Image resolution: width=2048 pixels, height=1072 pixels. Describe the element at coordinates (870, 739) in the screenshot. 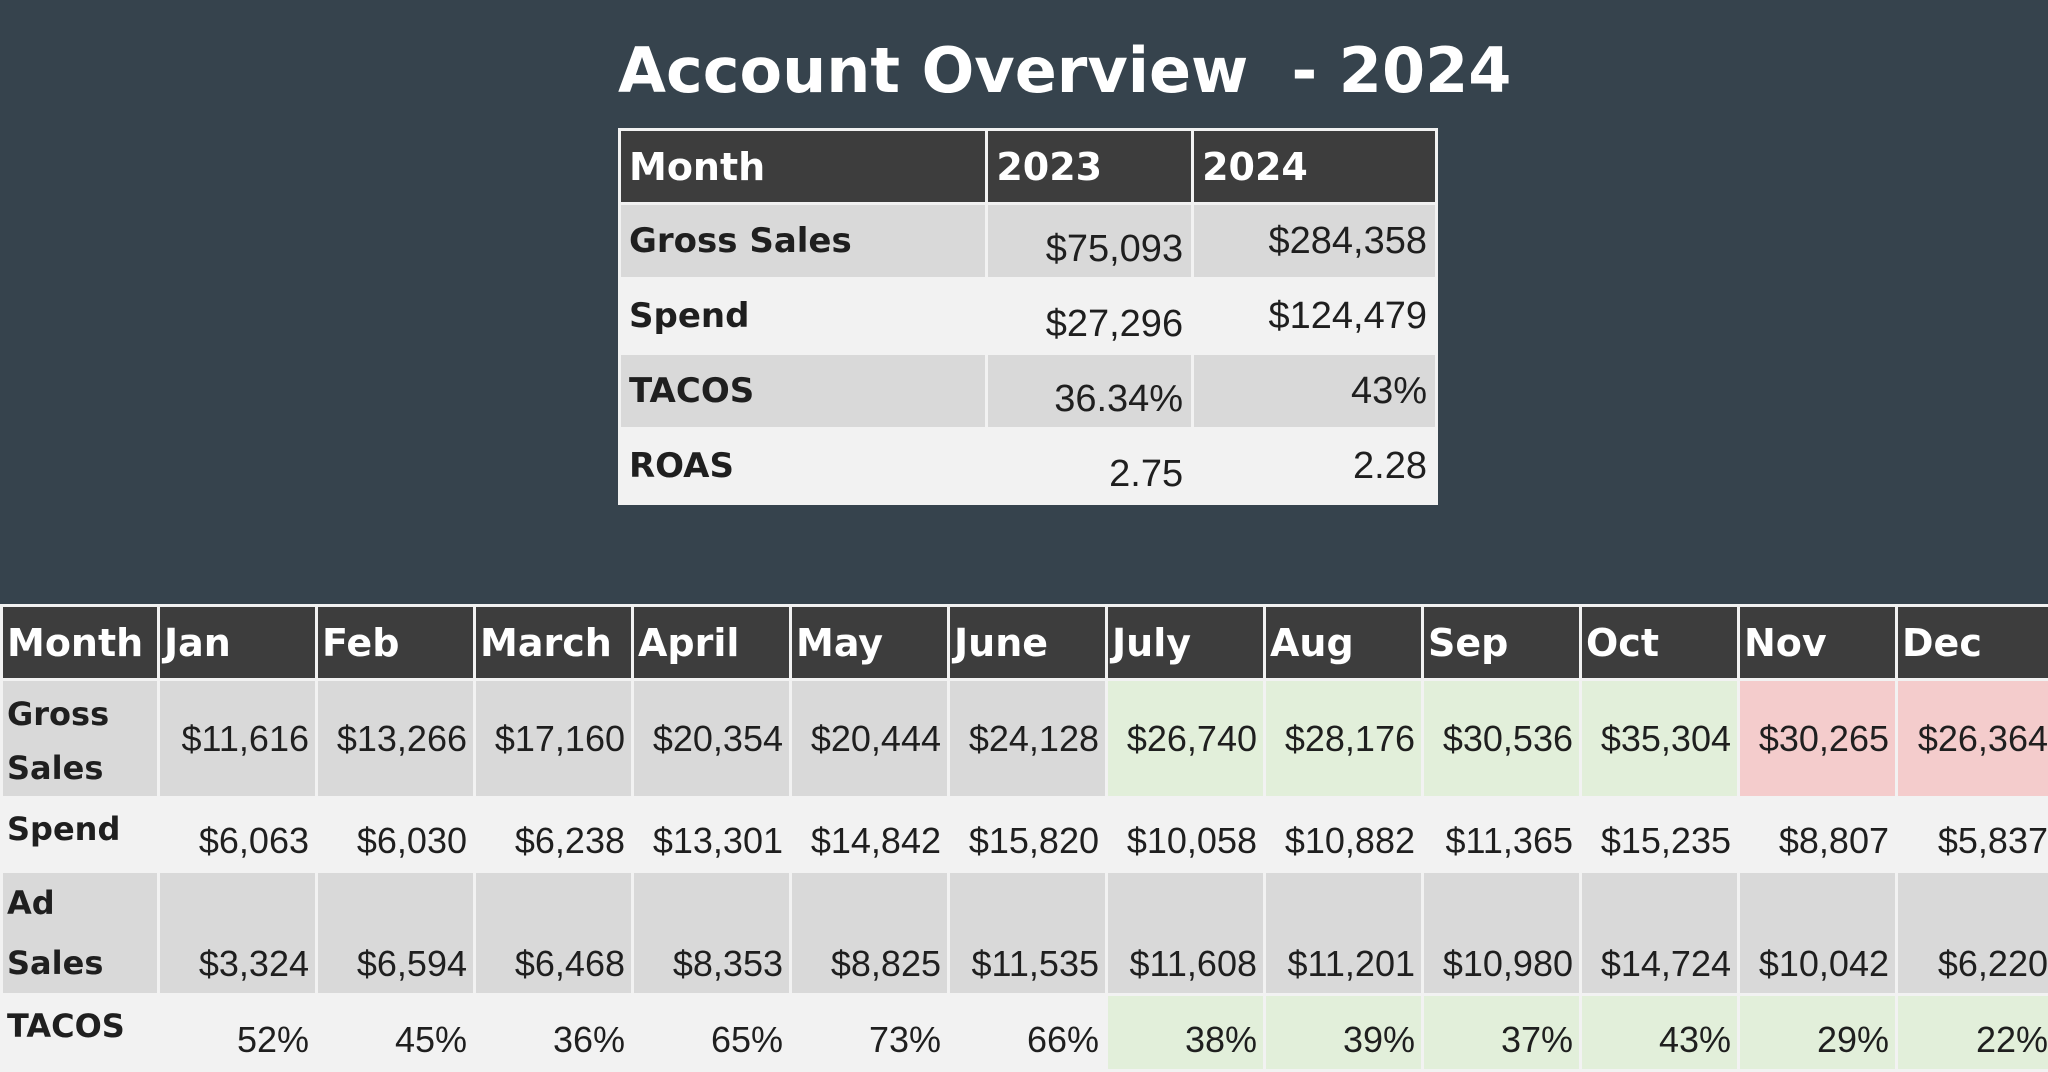

I see `value-cell: $20,444` at that location.